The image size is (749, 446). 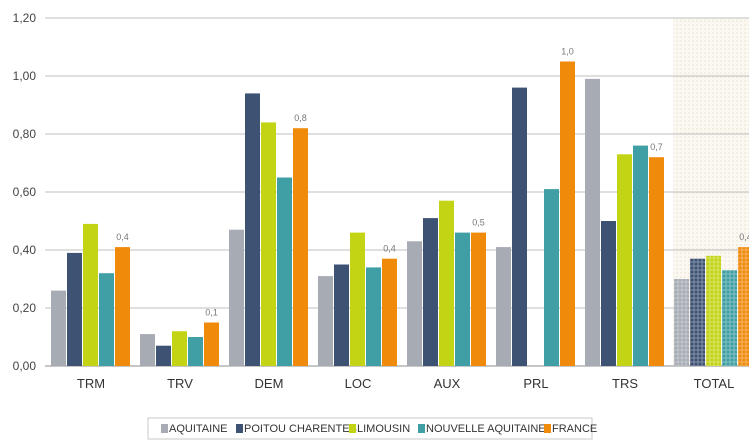 I want to click on x-category-label: PRL, so click(x=535, y=383).